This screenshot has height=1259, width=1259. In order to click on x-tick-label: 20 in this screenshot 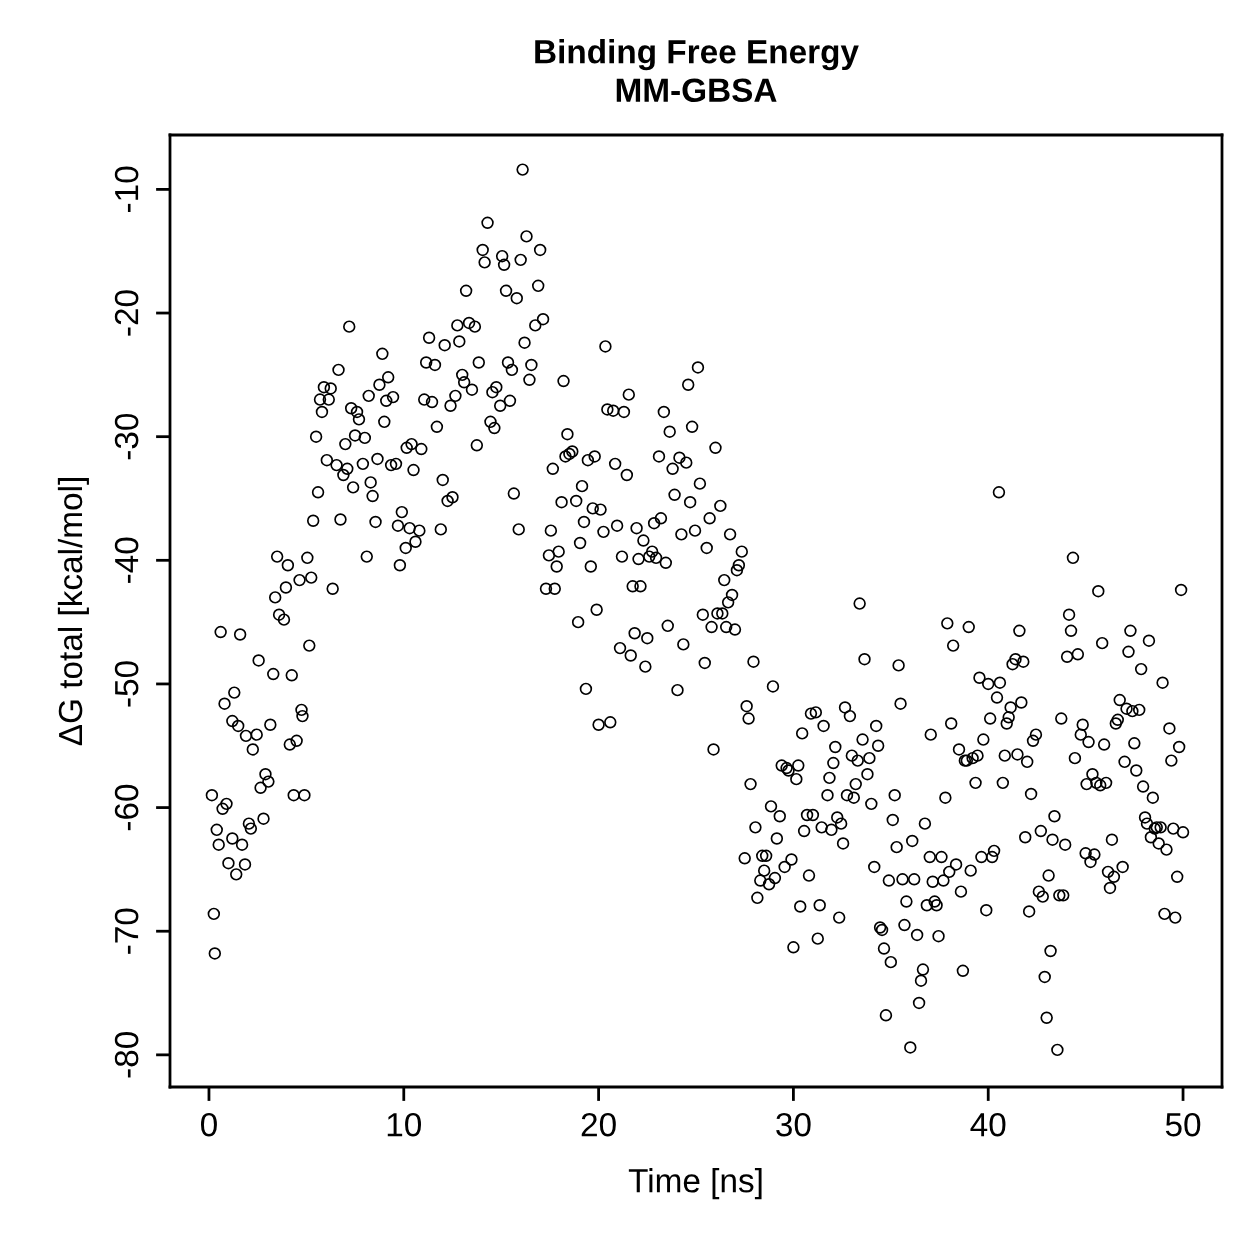, I will do `click(598, 1124)`.